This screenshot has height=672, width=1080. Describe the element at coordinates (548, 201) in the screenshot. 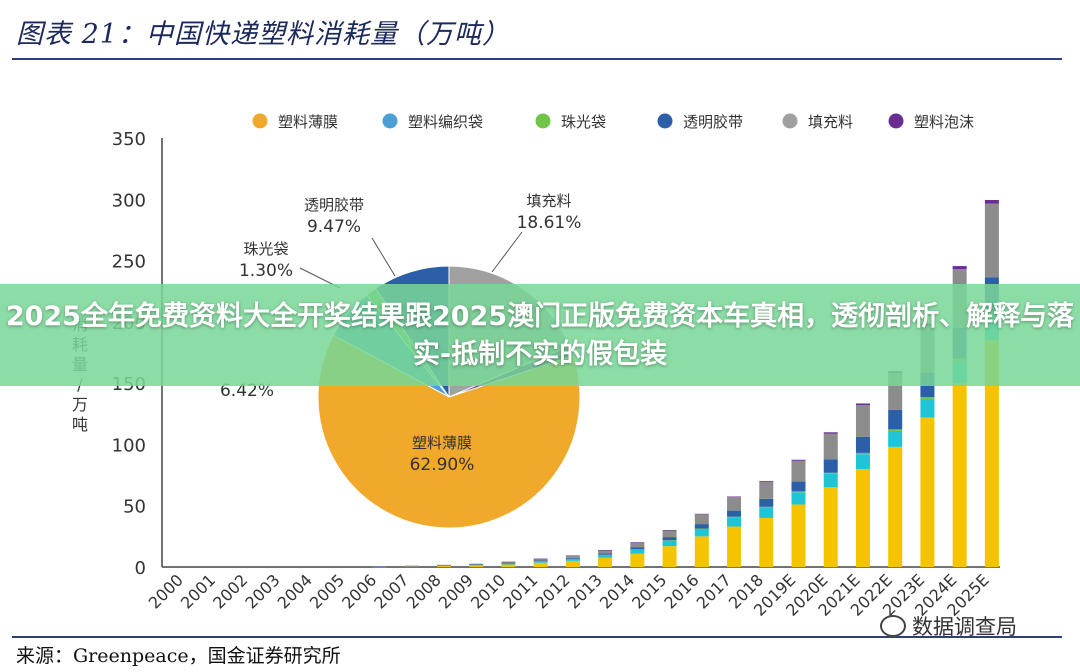

I see `pie-label-name: 填充料` at that location.